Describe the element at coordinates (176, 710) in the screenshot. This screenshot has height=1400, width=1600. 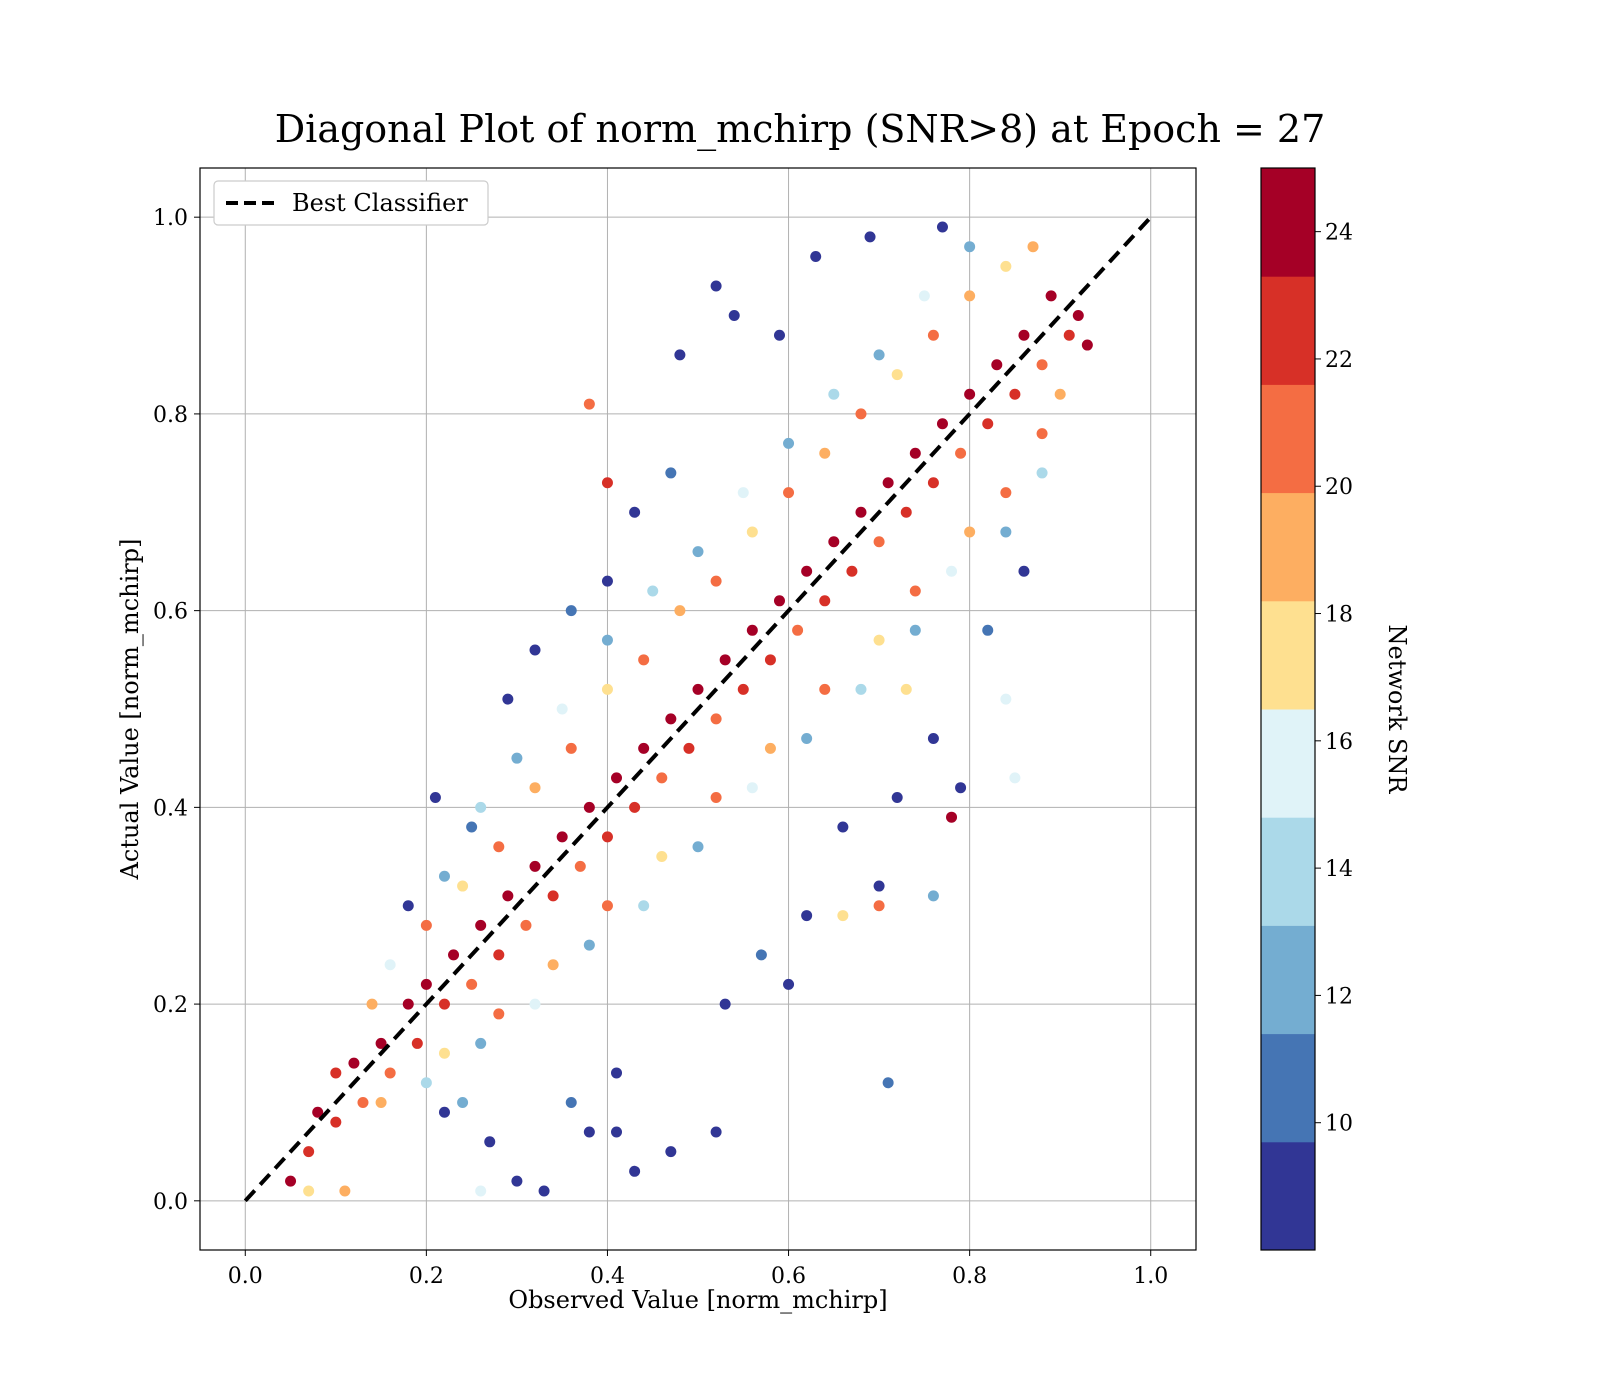
I see `y-axis-ticks: 0.0 0.2 0.4 0.6 0.8 1.0` at that location.